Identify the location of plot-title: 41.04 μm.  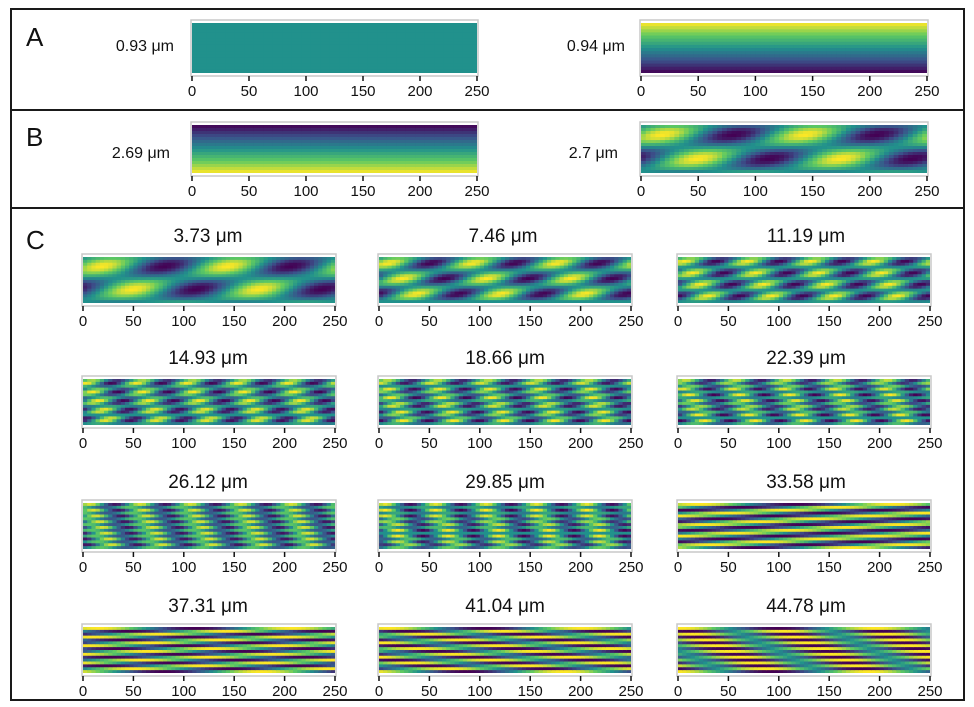
(505, 606).